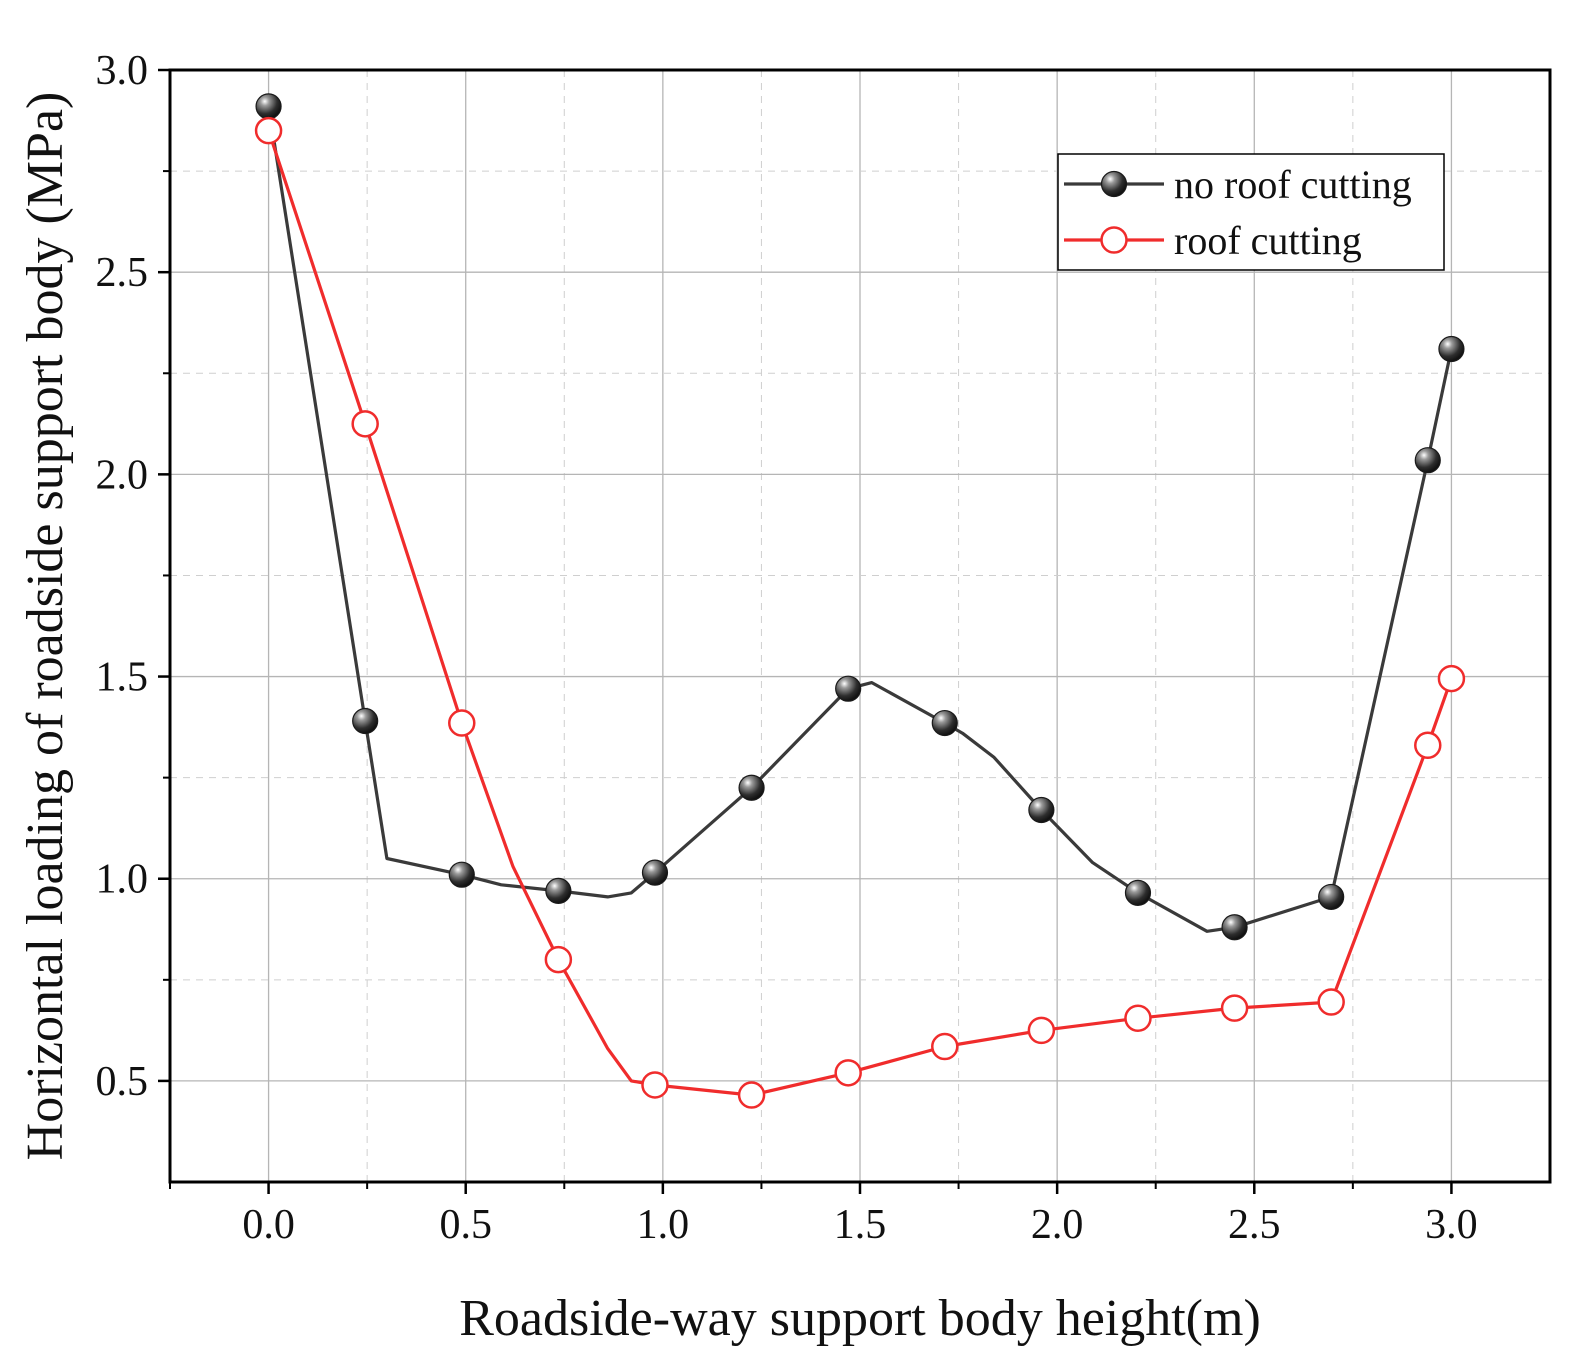 The height and width of the screenshot is (1369, 1575). What do you see at coordinates (1251, 212) in the screenshot?
I see `legend: no roof cutting roof cutting` at bounding box center [1251, 212].